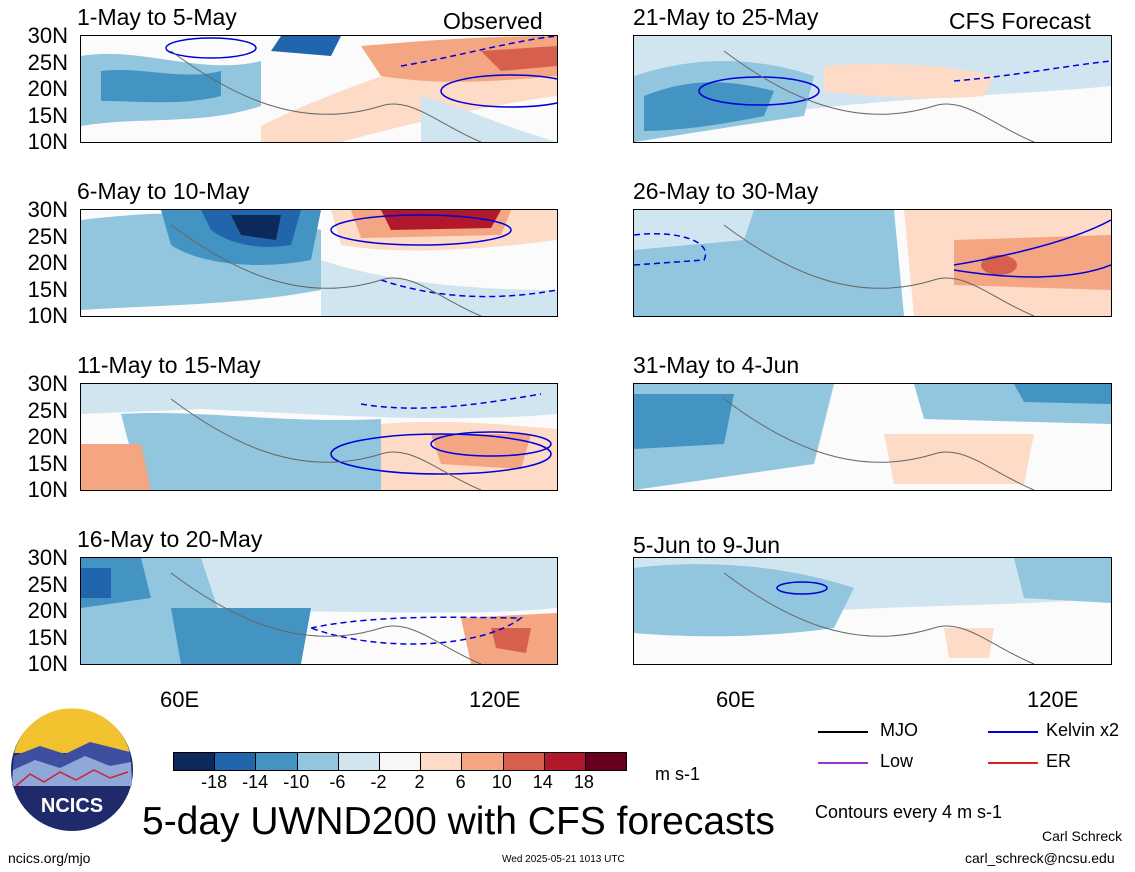 This screenshot has height=872, width=1135. Describe the element at coordinates (296, 782) in the screenshot. I see `colorbar-tick-label: -10` at that location.